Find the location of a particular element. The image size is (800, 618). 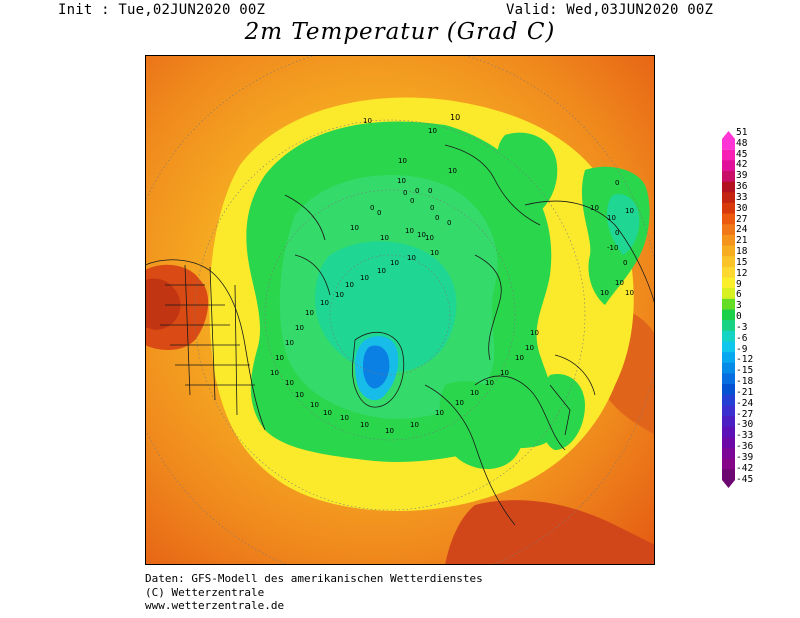

colorbar-label: -33 is located at coordinates (745, 436).